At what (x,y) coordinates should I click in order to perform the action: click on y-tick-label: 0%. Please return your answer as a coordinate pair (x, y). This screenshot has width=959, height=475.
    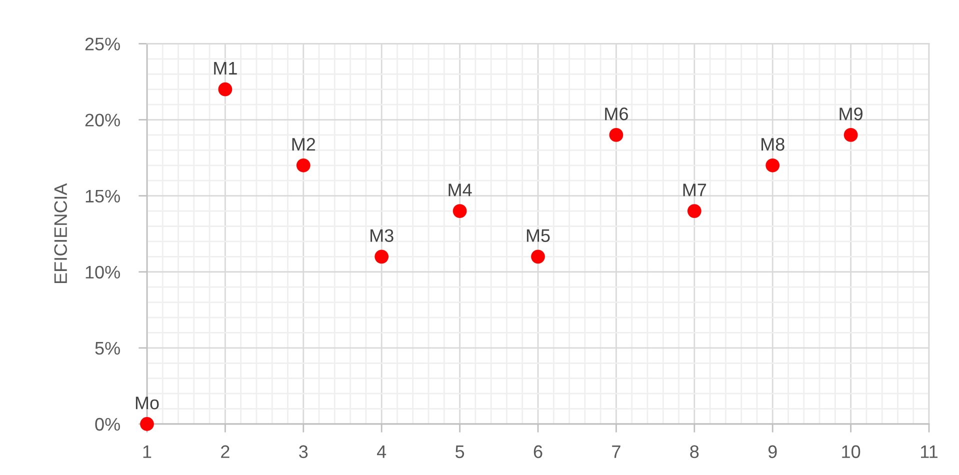
    Looking at the image, I should click on (107, 424).